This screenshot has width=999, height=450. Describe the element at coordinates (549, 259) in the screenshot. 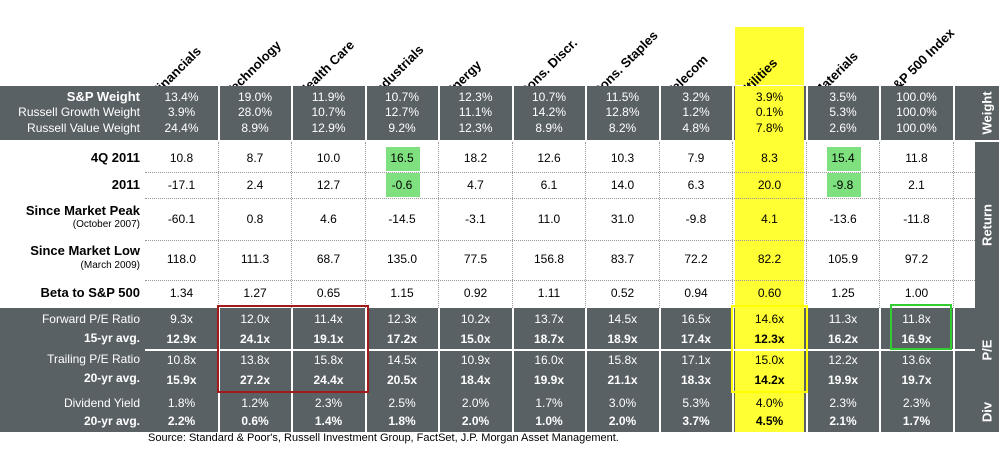

I see `table-cell: 156.8` at that location.